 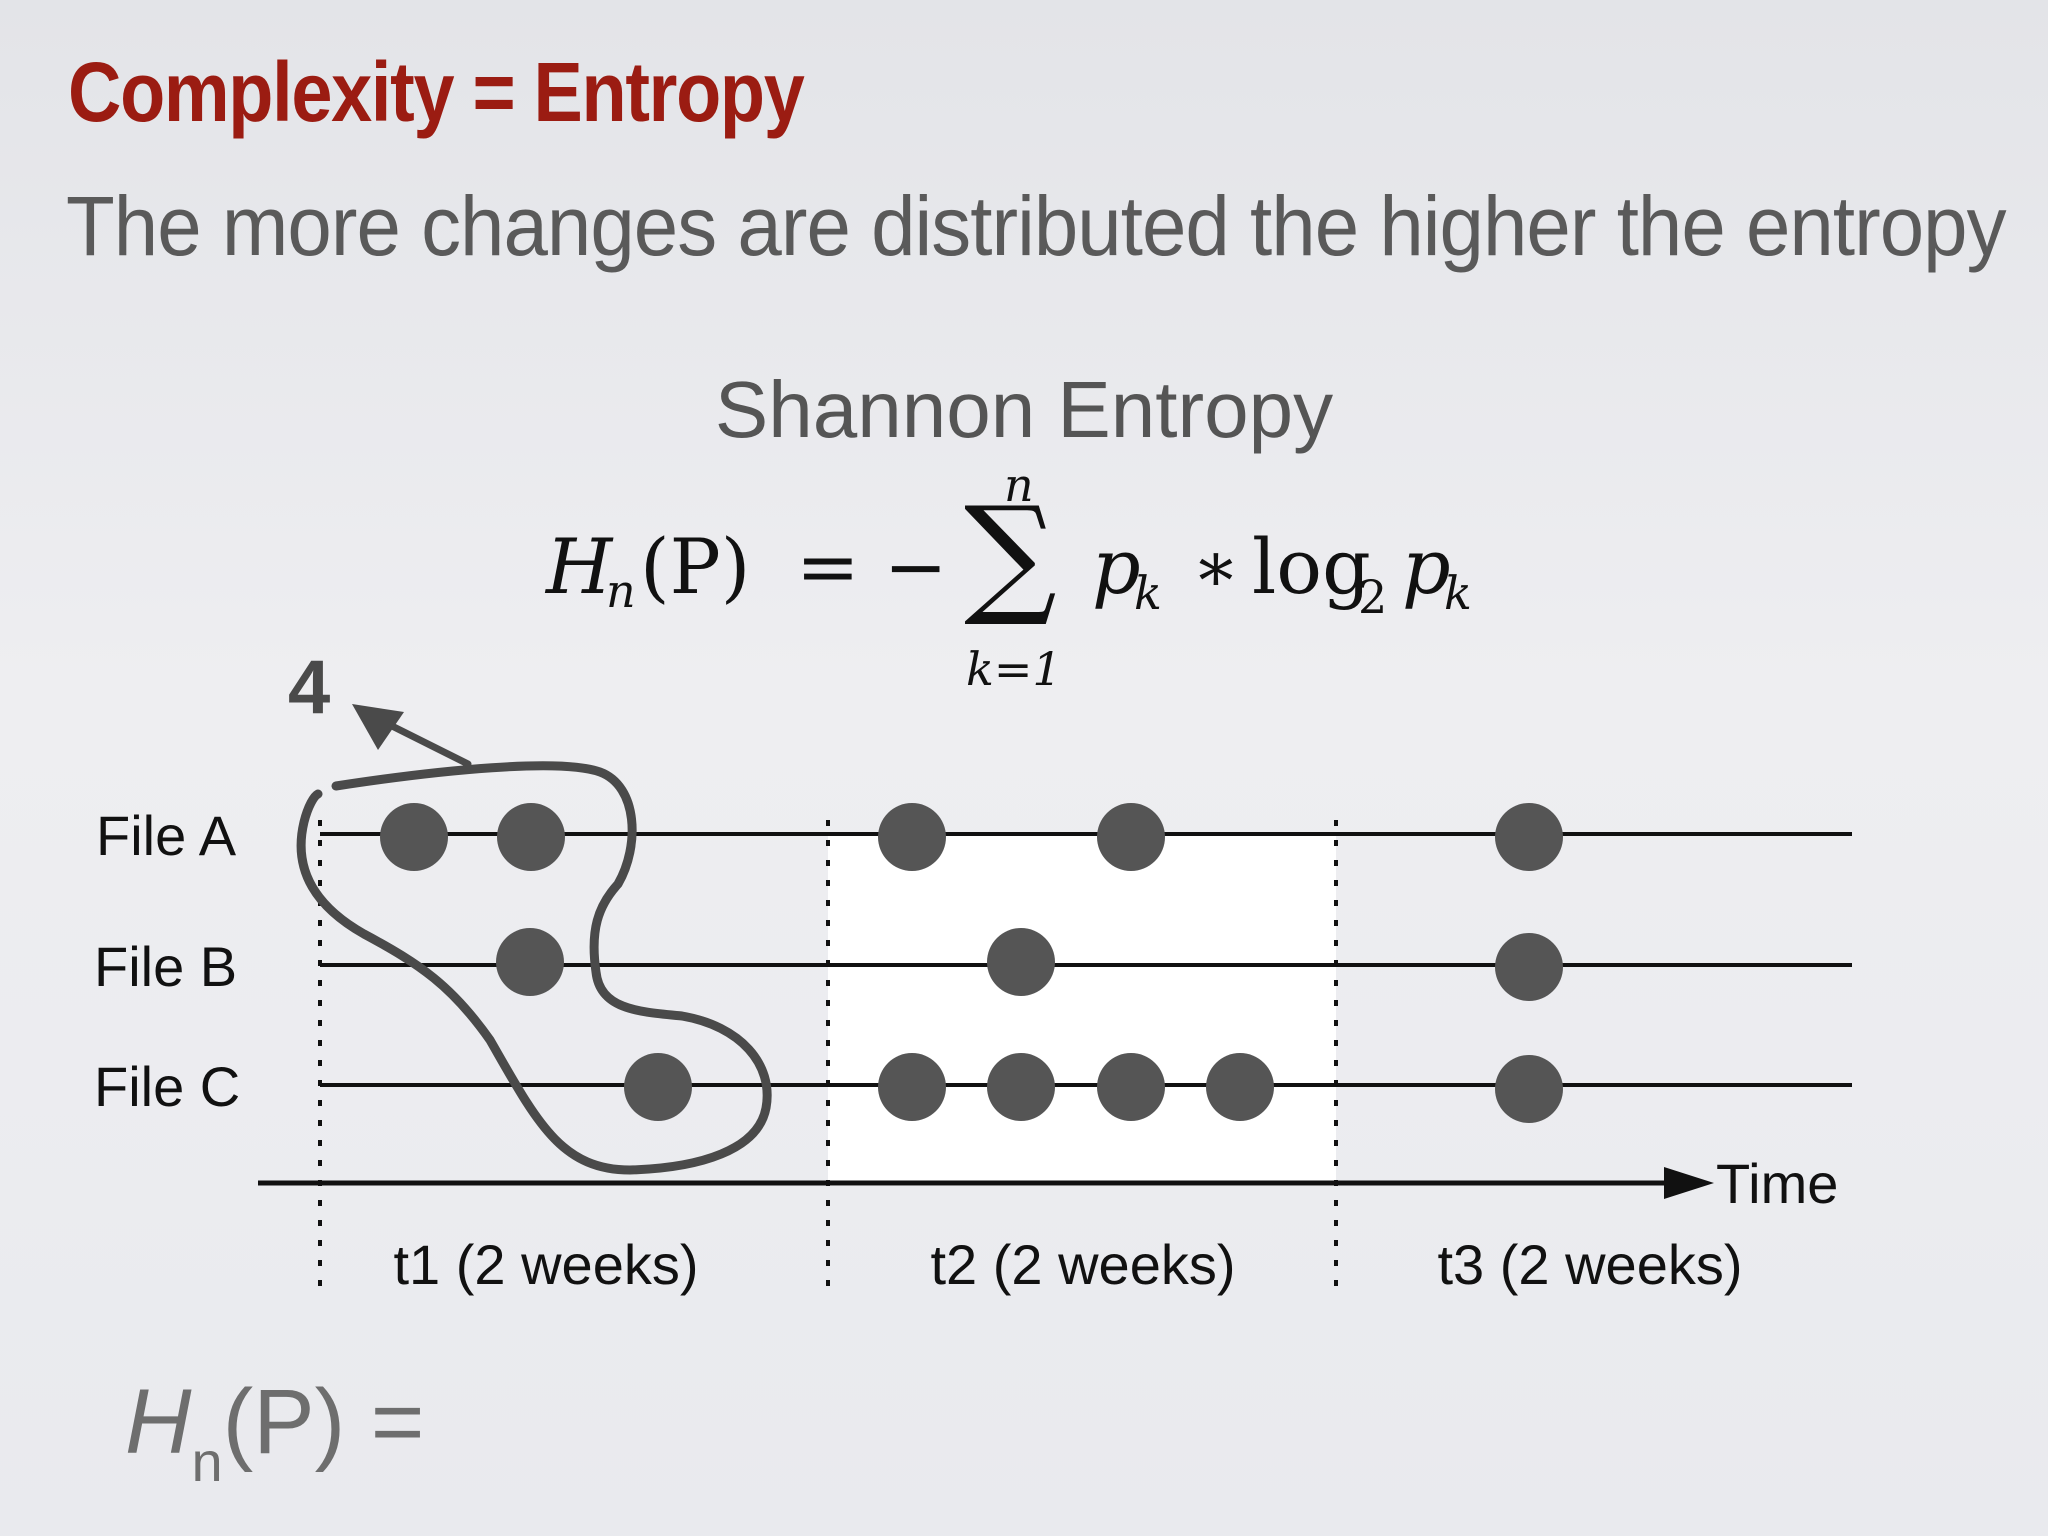 What do you see at coordinates (1010, 554) in the screenshot?
I see `sigma-symbol: ∑` at bounding box center [1010, 554].